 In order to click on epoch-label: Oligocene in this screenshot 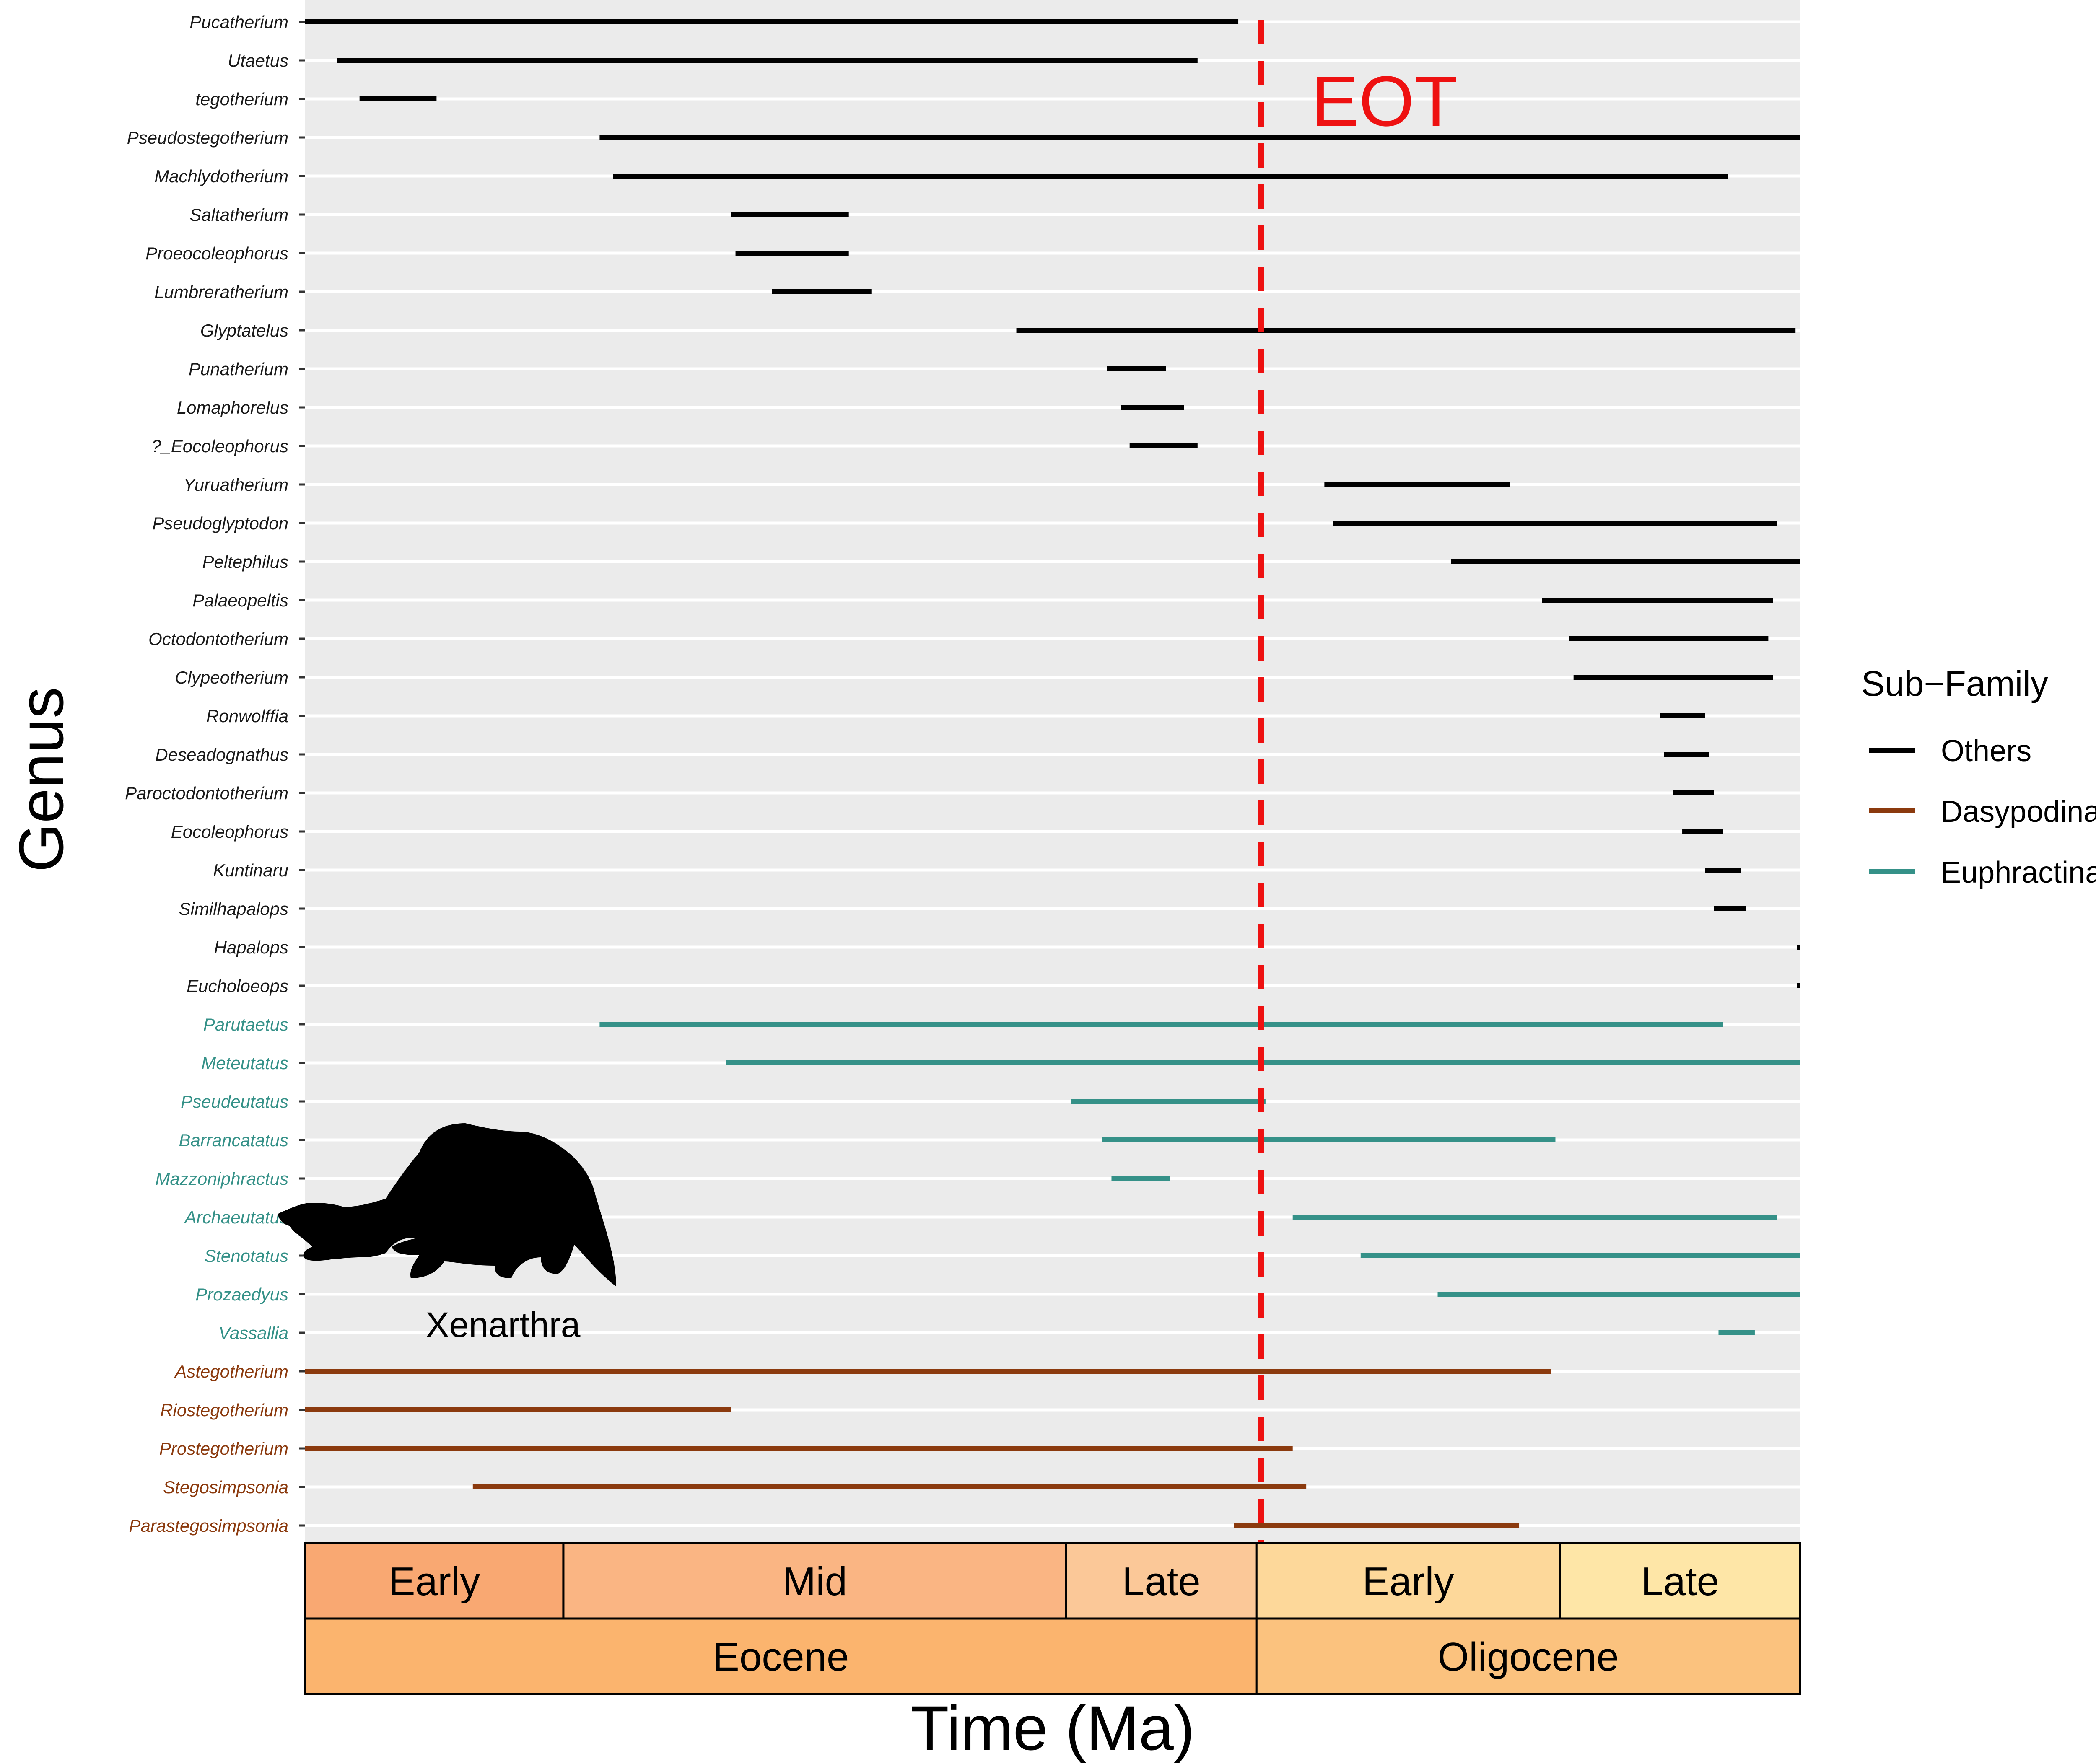, I will do `click(1528, 1656)`.